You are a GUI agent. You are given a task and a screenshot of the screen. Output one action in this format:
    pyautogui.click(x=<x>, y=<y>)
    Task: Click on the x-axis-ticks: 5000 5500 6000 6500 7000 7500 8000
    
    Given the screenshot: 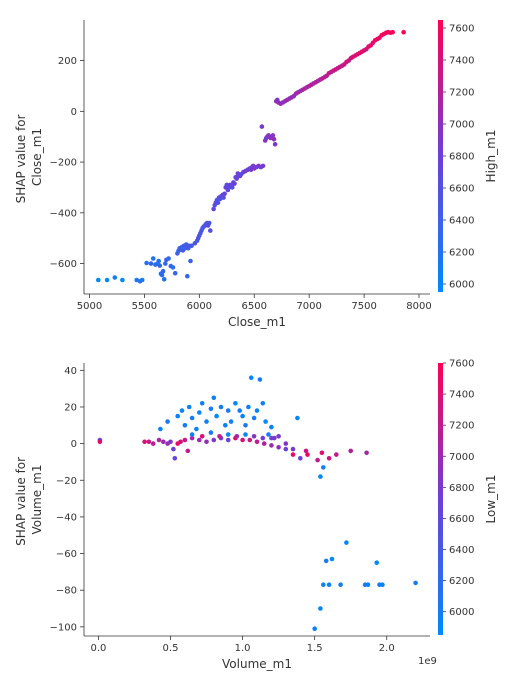 What is the action you would take?
    pyautogui.click(x=254, y=303)
    